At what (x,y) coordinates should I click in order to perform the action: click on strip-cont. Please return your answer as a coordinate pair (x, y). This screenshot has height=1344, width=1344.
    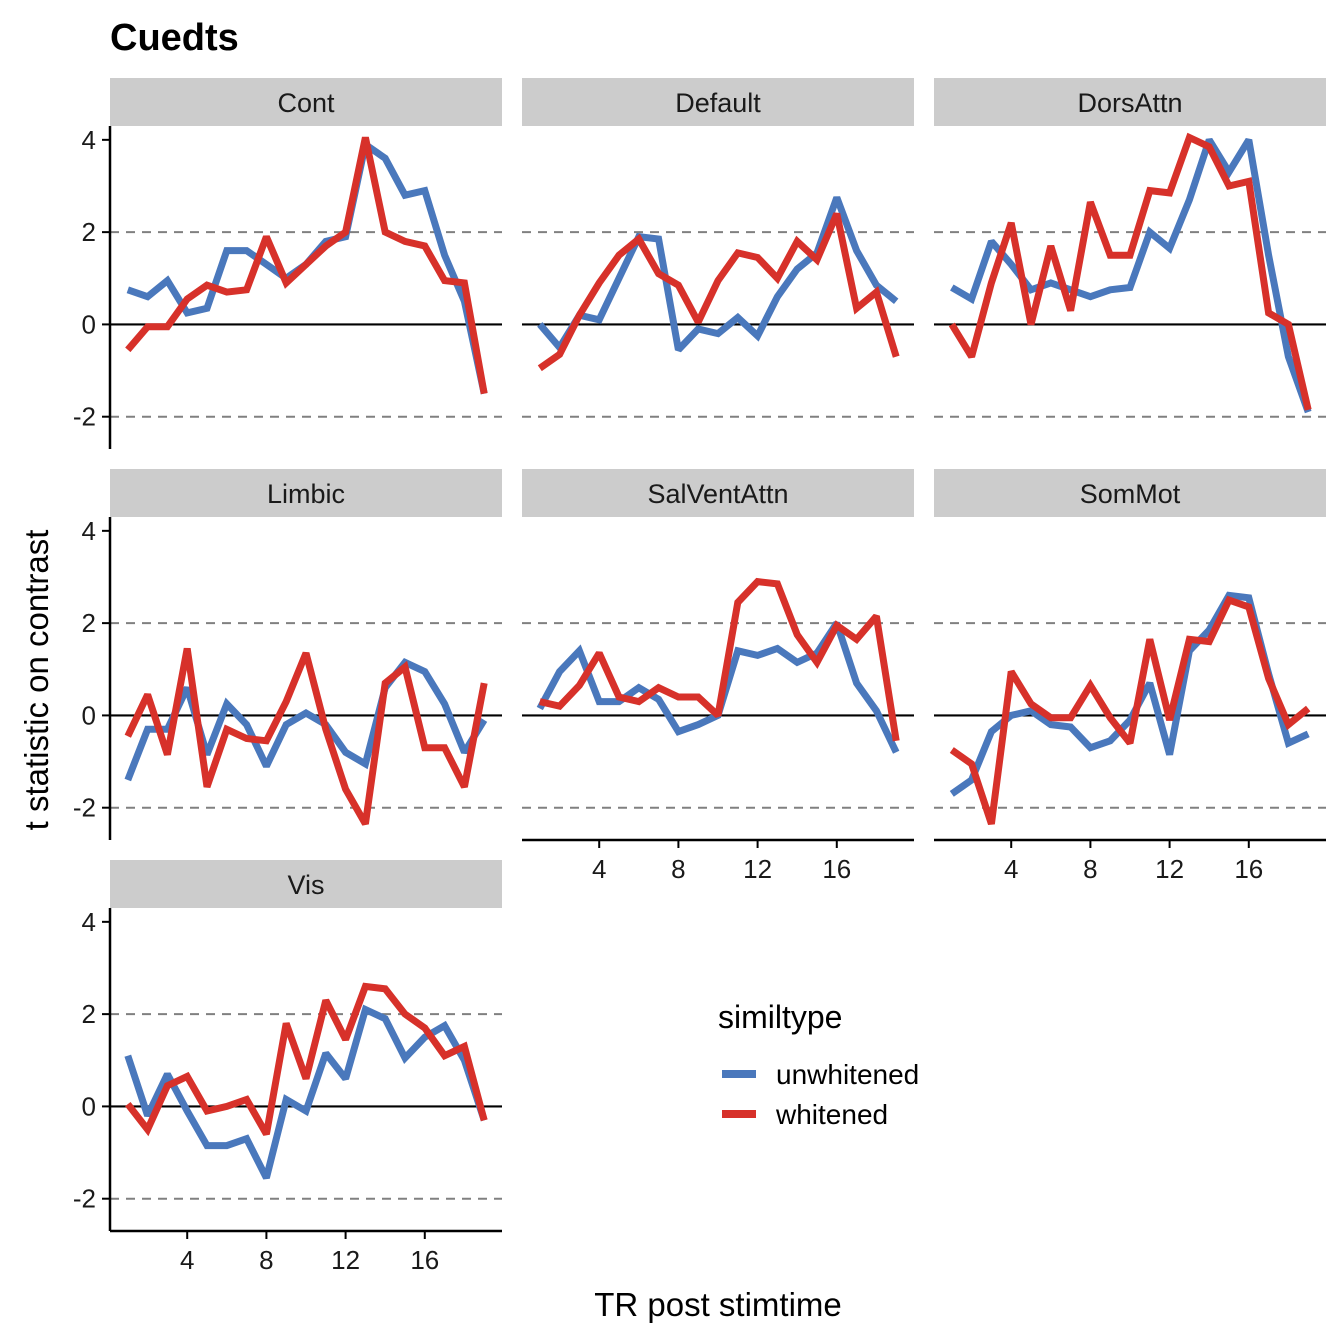
    Looking at the image, I should click on (306, 102).